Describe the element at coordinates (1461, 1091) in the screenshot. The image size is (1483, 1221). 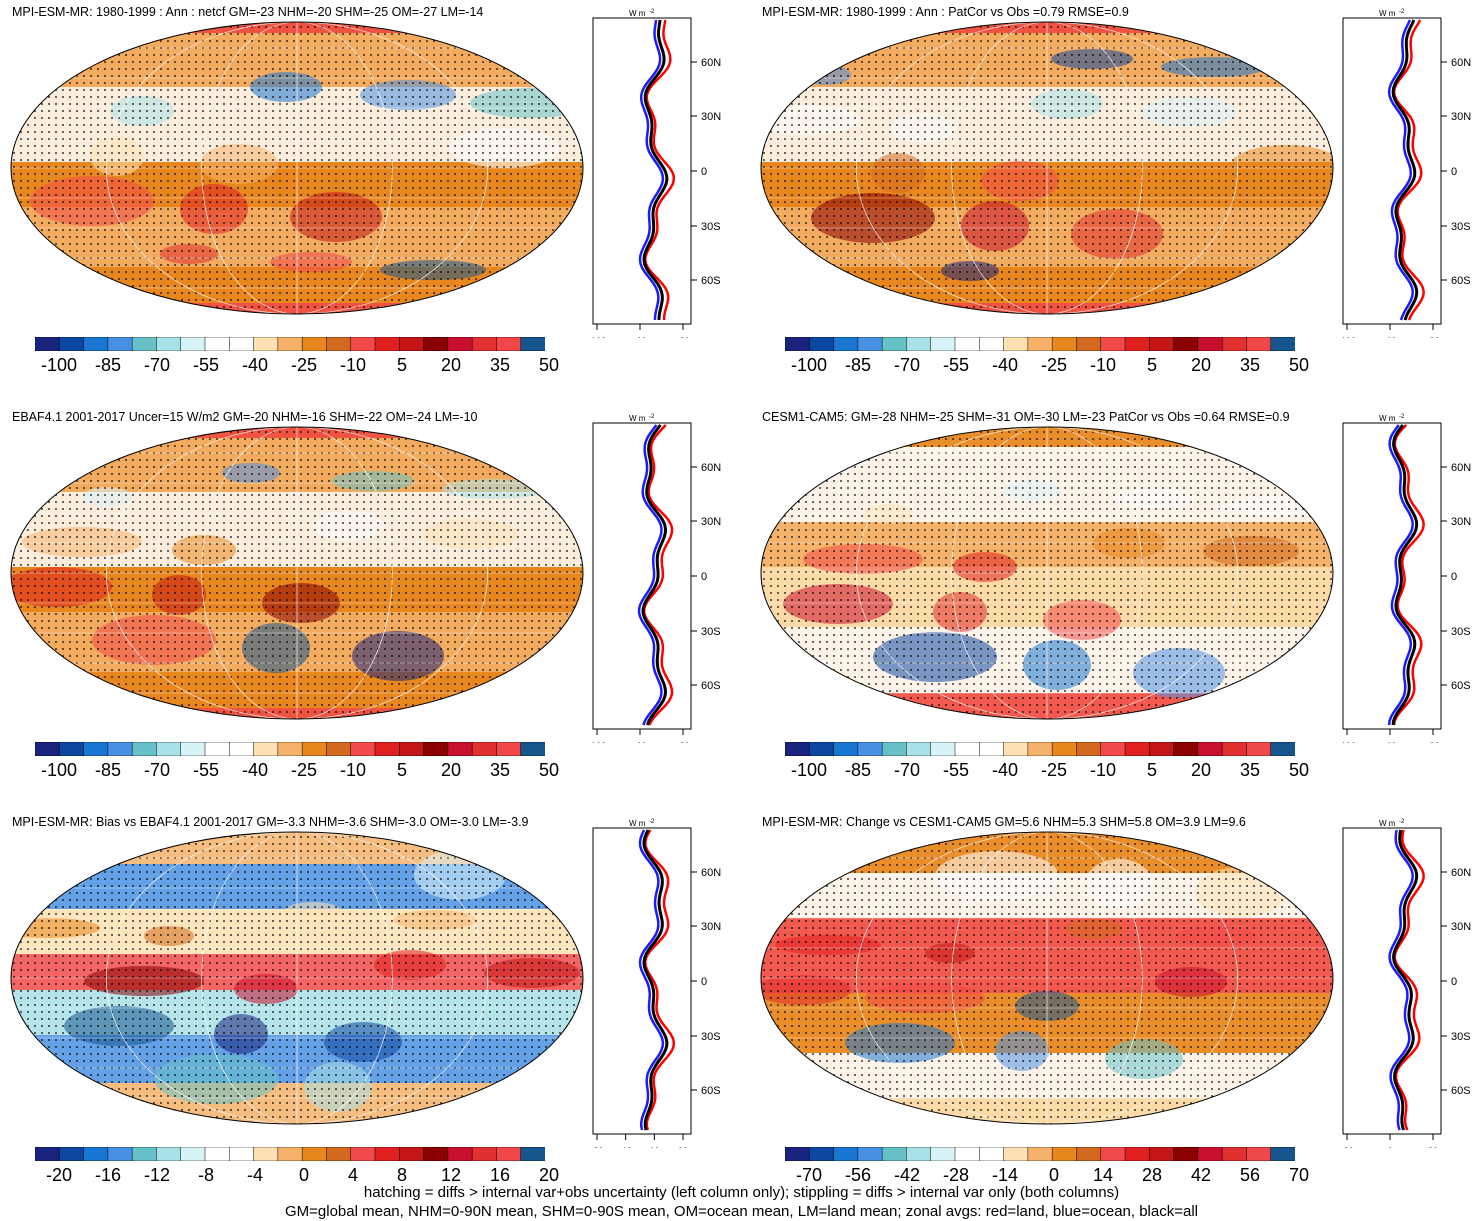
I see `latitude-label: 60S` at that location.